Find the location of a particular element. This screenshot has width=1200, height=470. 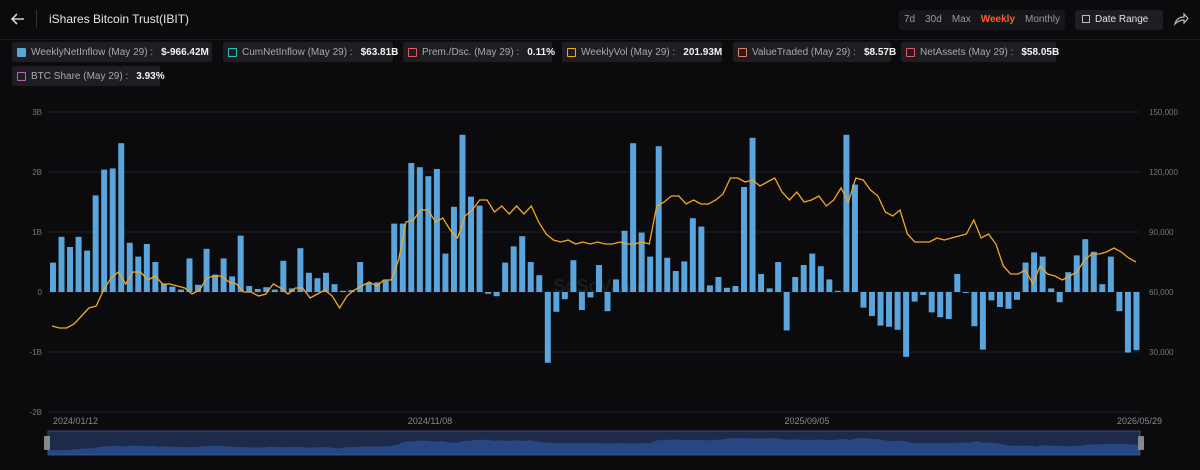

y-left-tick-label: 1B is located at coordinates (37, 232).